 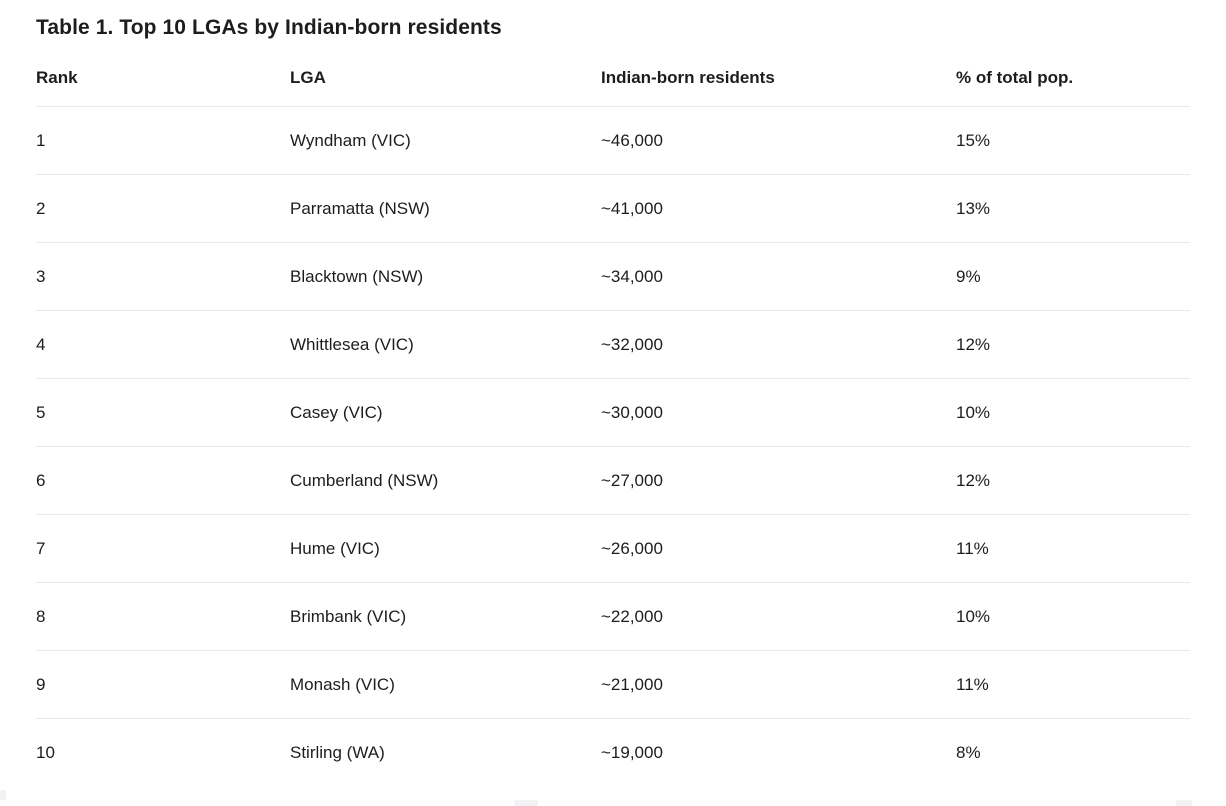 What do you see at coordinates (778, 684) in the screenshot?
I see `table-cell: ~21,000` at bounding box center [778, 684].